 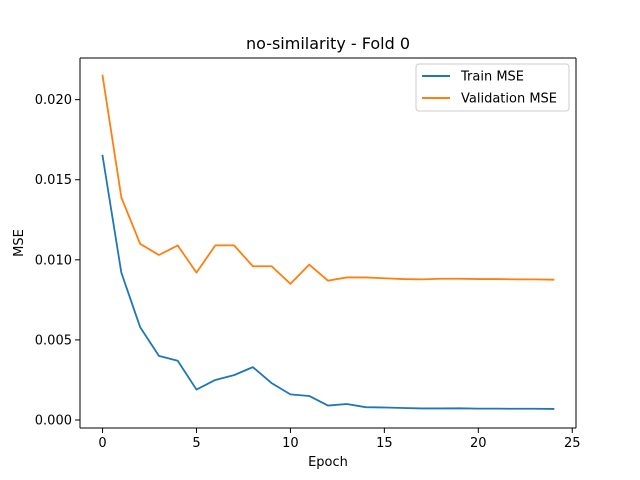 What do you see at coordinates (492, 77) in the screenshot?
I see `legend-label-train: Train MSE` at bounding box center [492, 77].